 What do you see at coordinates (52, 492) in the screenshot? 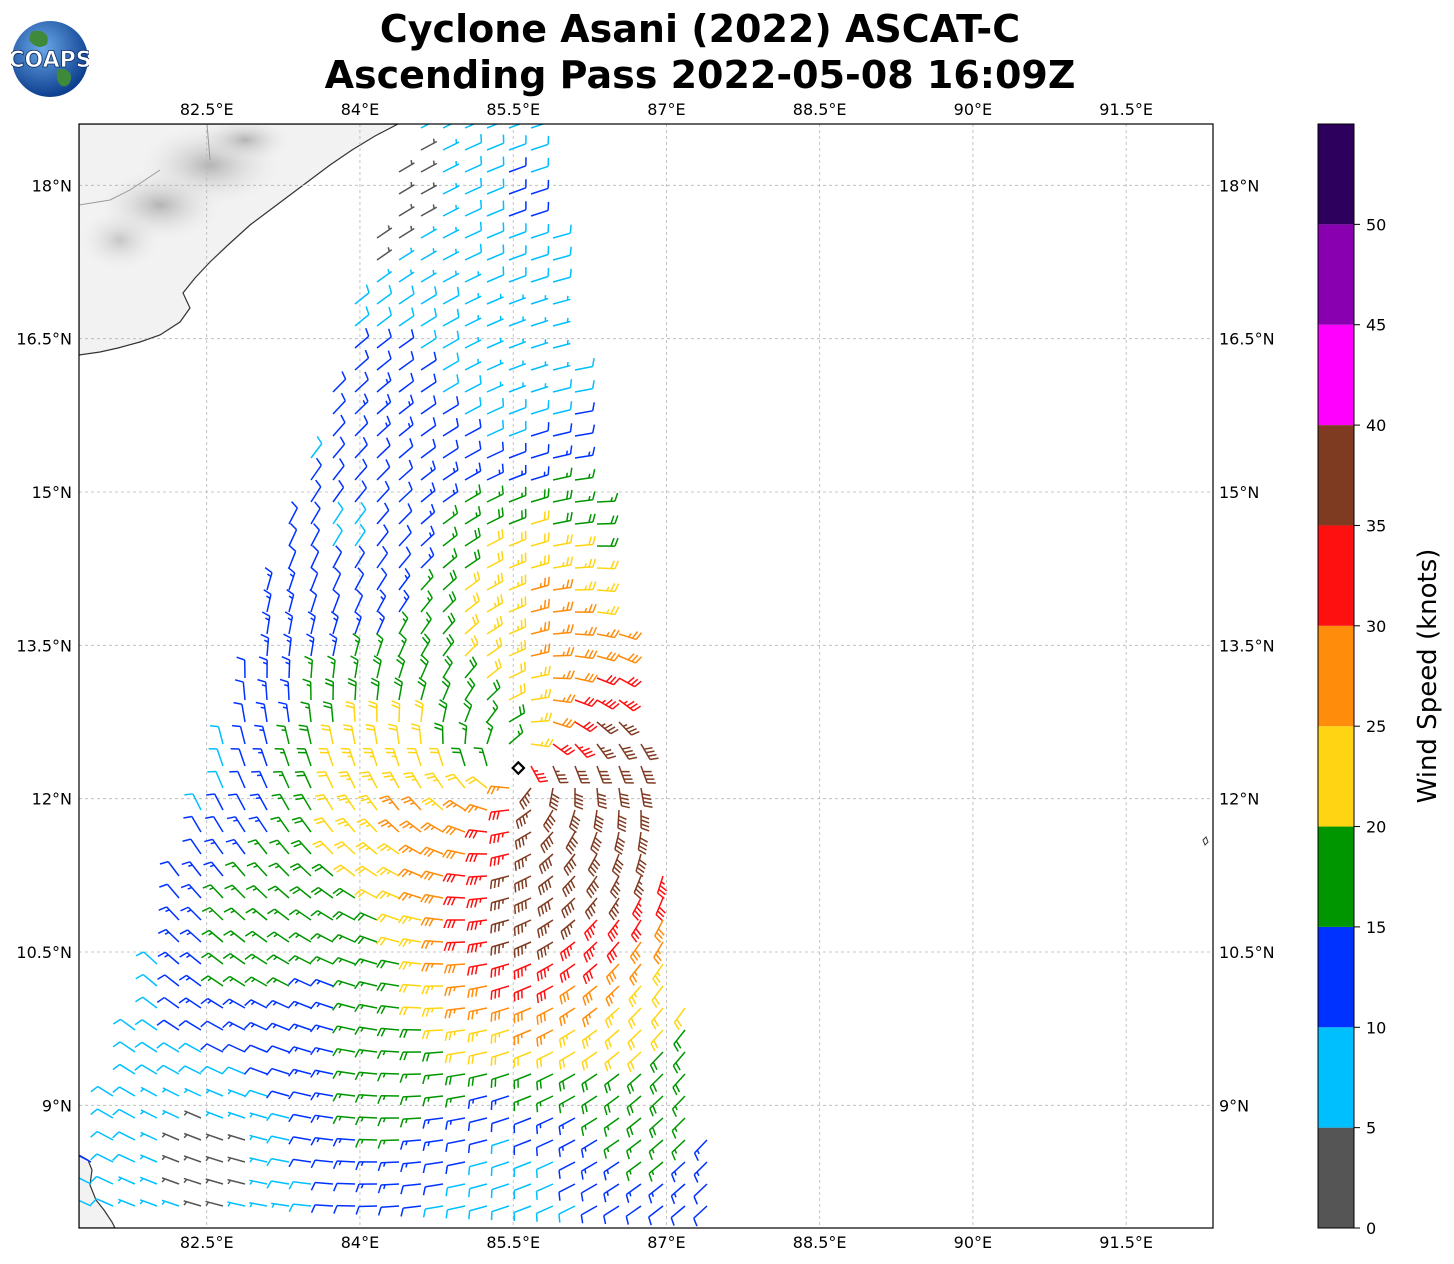
I see `lat-tick-left: 15°N` at bounding box center [52, 492].